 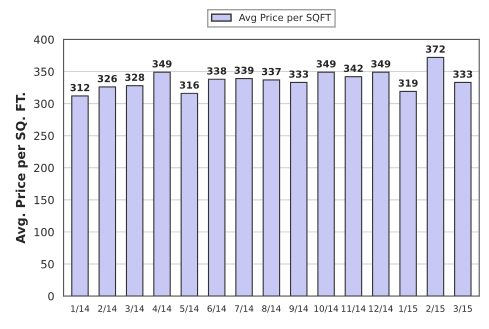 What do you see at coordinates (216, 309) in the screenshot?
I see `x-tick-label: 6/14` at bounding box center [216, 309].